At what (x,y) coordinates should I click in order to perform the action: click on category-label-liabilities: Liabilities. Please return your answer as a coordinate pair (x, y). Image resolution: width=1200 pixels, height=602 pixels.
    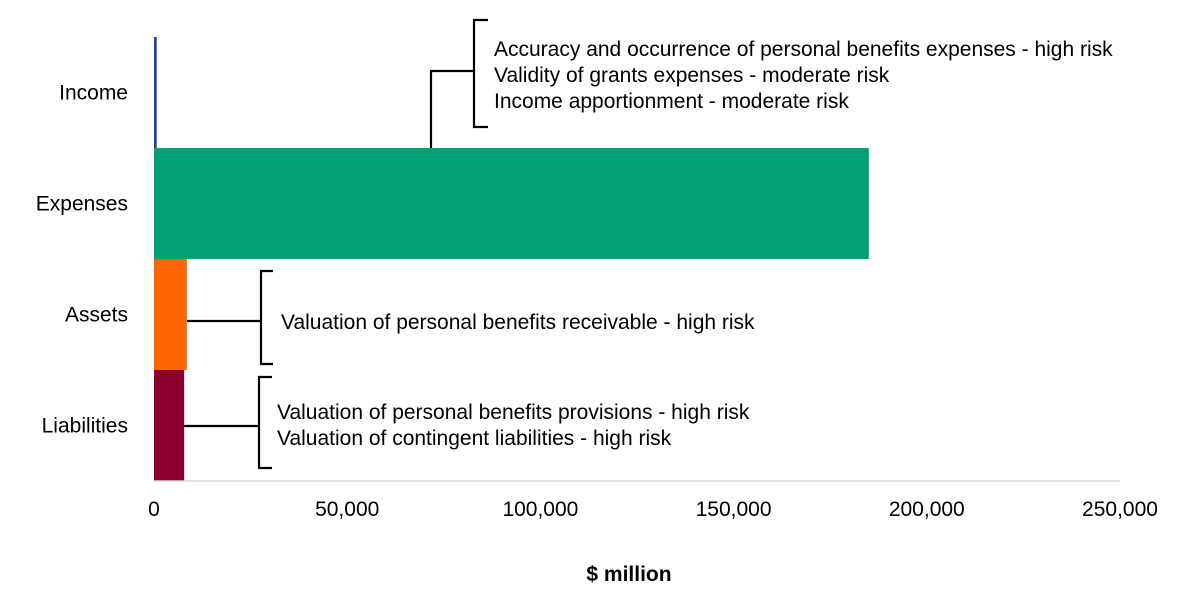
    Looking at the image, I should click on (85, 426).